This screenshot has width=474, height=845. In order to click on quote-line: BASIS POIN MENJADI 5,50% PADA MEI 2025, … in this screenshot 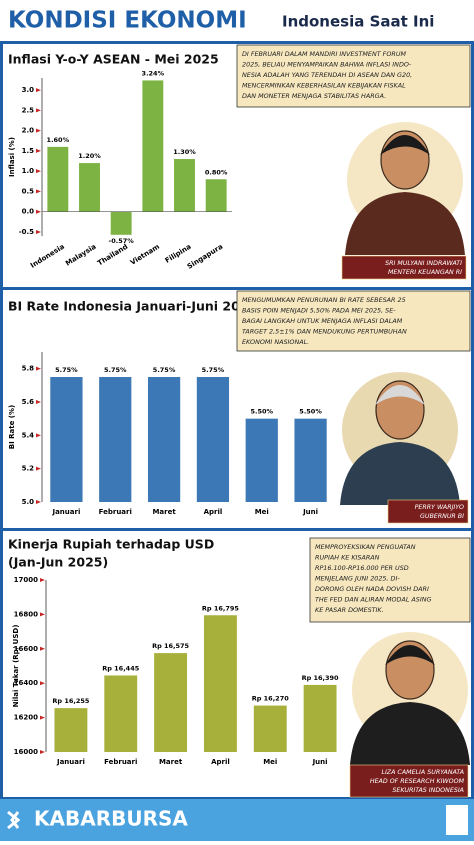, I will do `click(319, 311)`.